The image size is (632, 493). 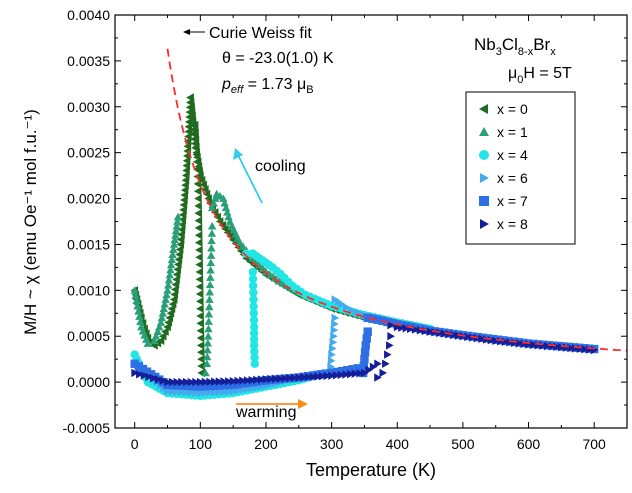 I want to click on curie-weiss-peff: peff = 1.73 μB, so click(x=267, y=86).